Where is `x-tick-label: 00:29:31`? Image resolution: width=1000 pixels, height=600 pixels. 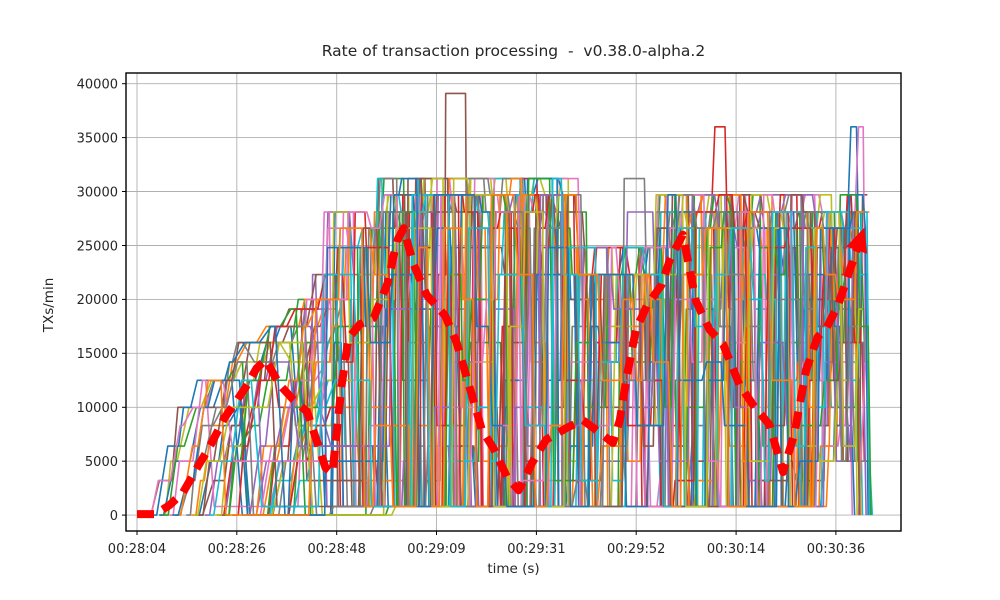 x-tick-label: 00:29:31 is located at coordinates (536, 549).